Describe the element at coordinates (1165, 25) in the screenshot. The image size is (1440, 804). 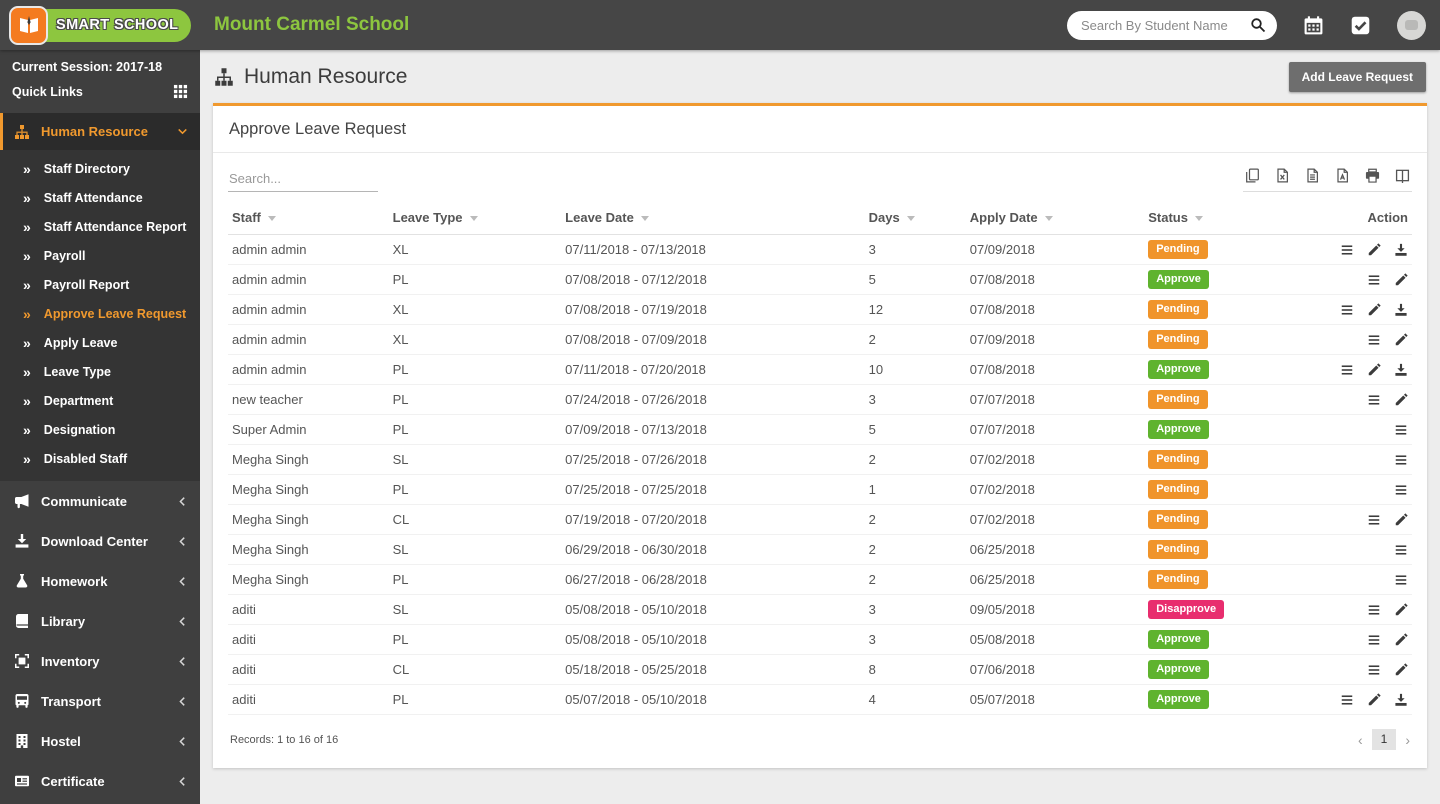
I see `student-search-input` at that location.